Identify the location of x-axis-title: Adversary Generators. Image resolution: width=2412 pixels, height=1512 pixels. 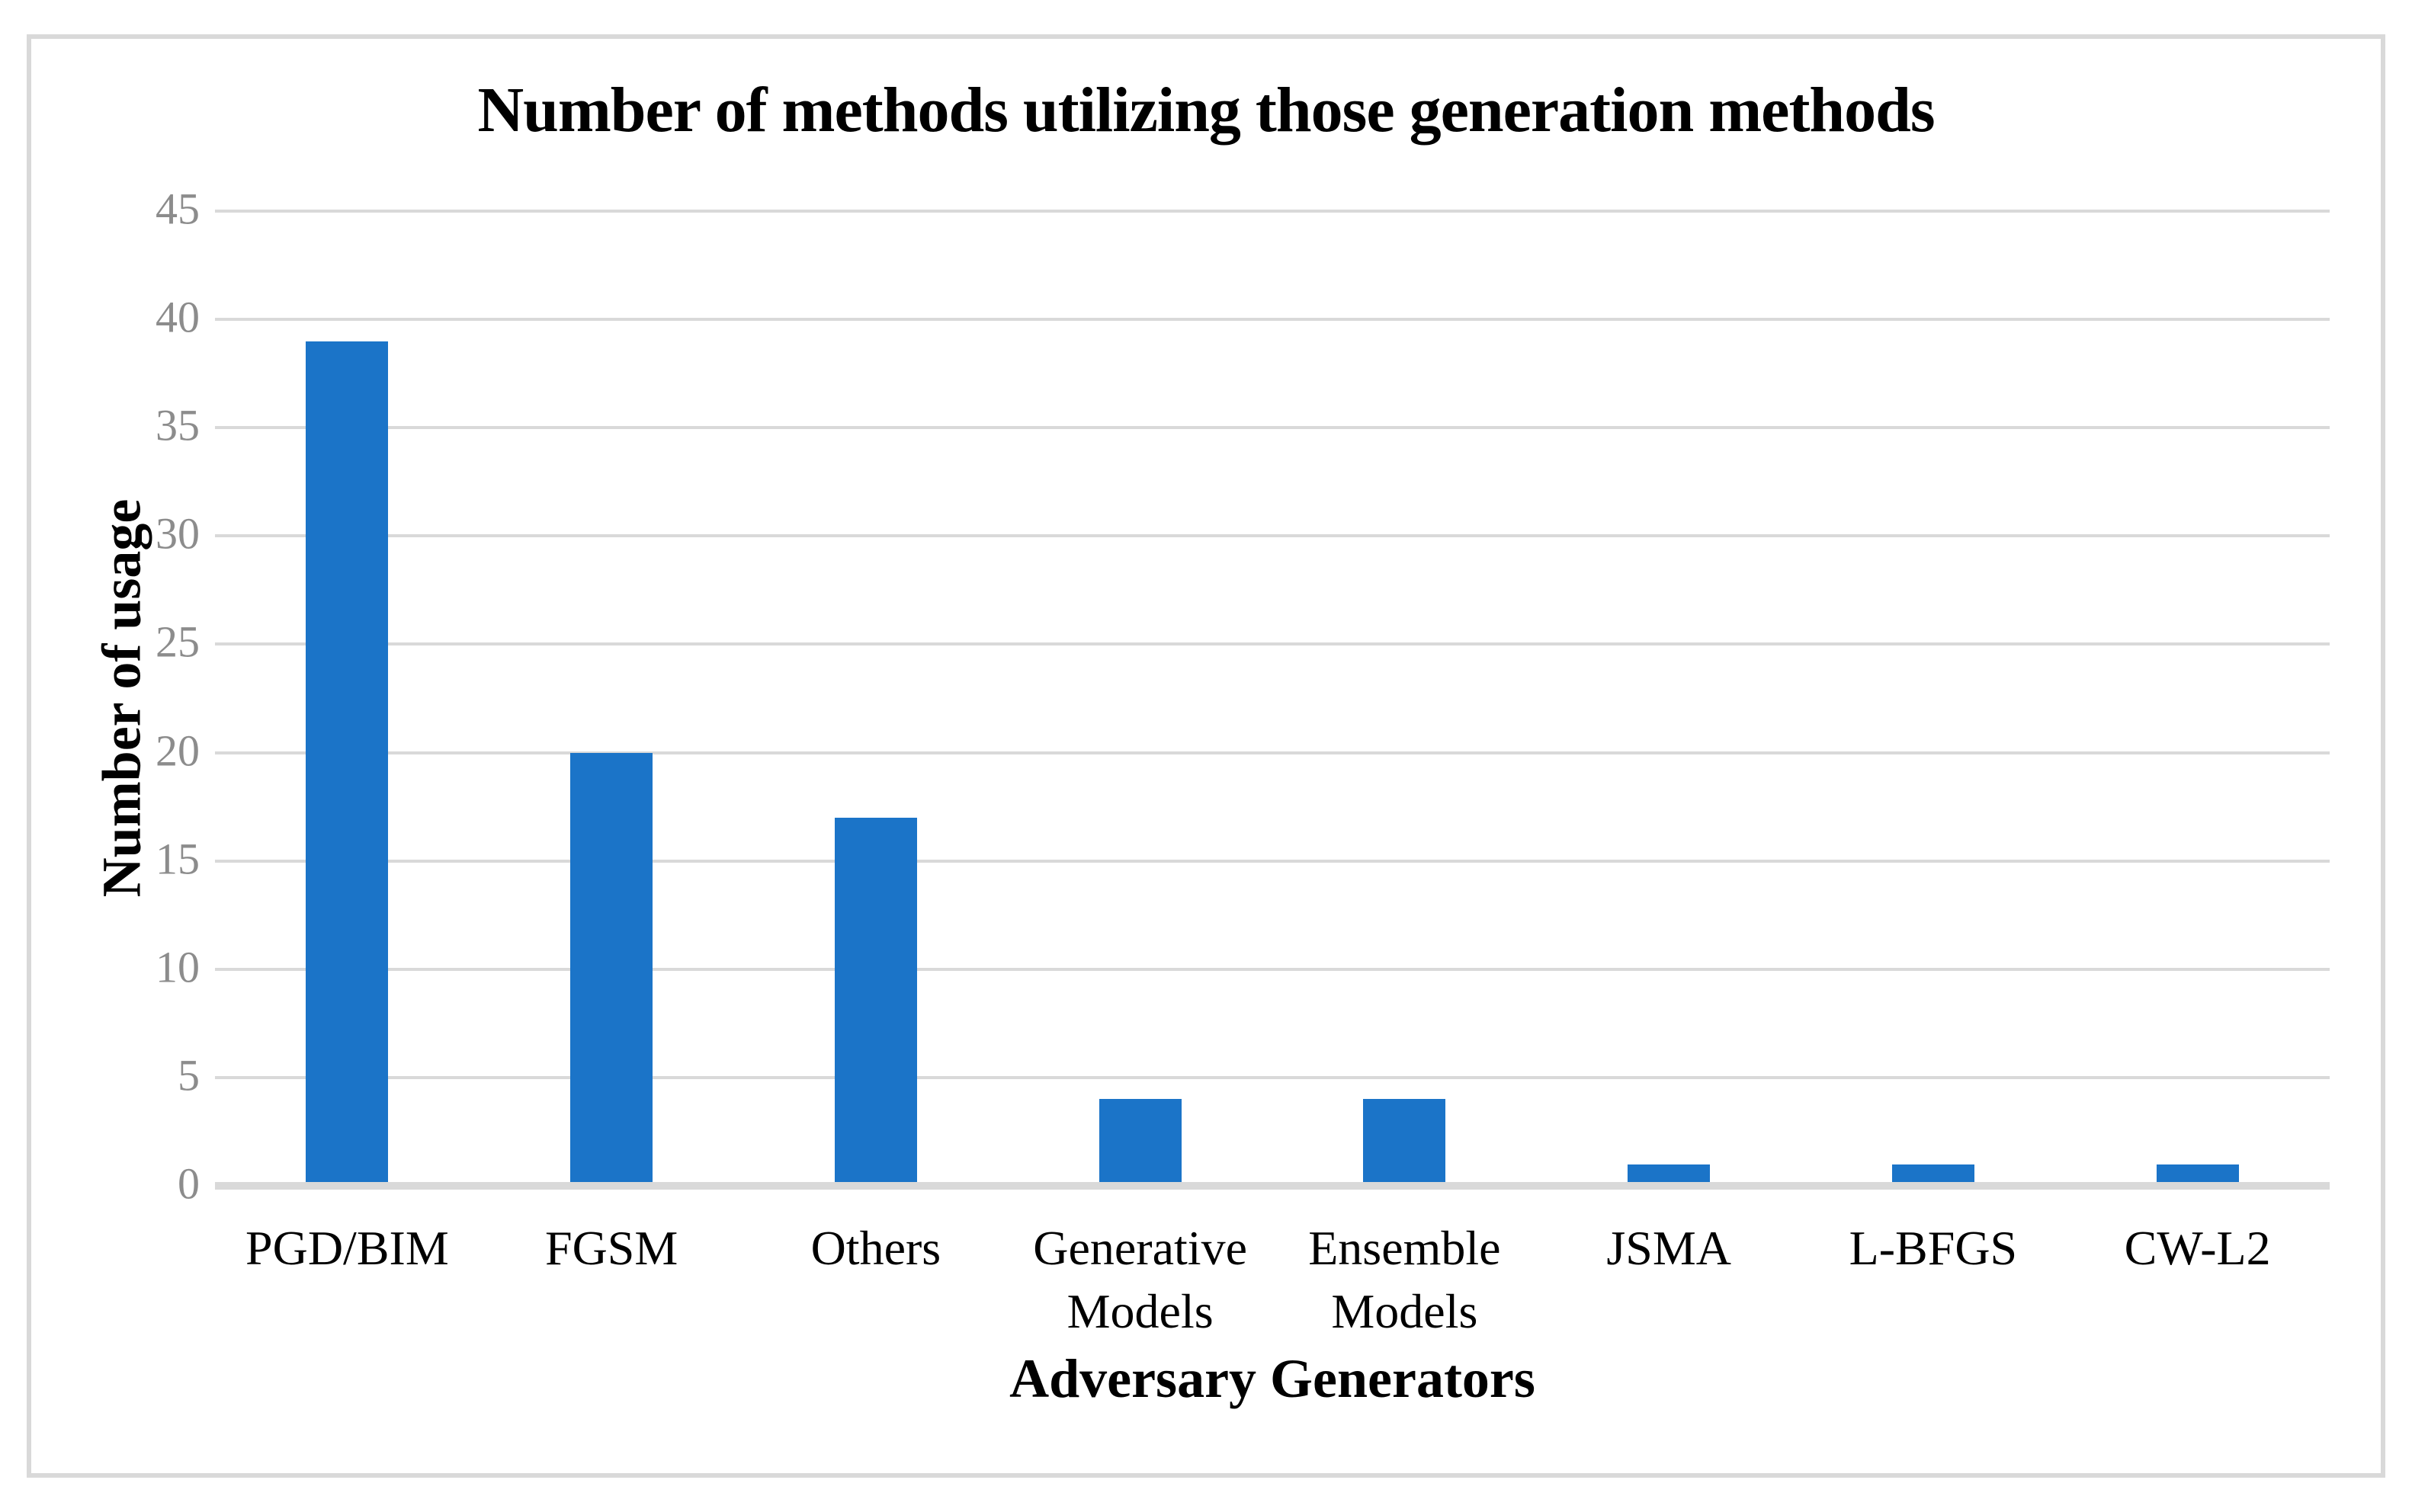
(1272, 1378).